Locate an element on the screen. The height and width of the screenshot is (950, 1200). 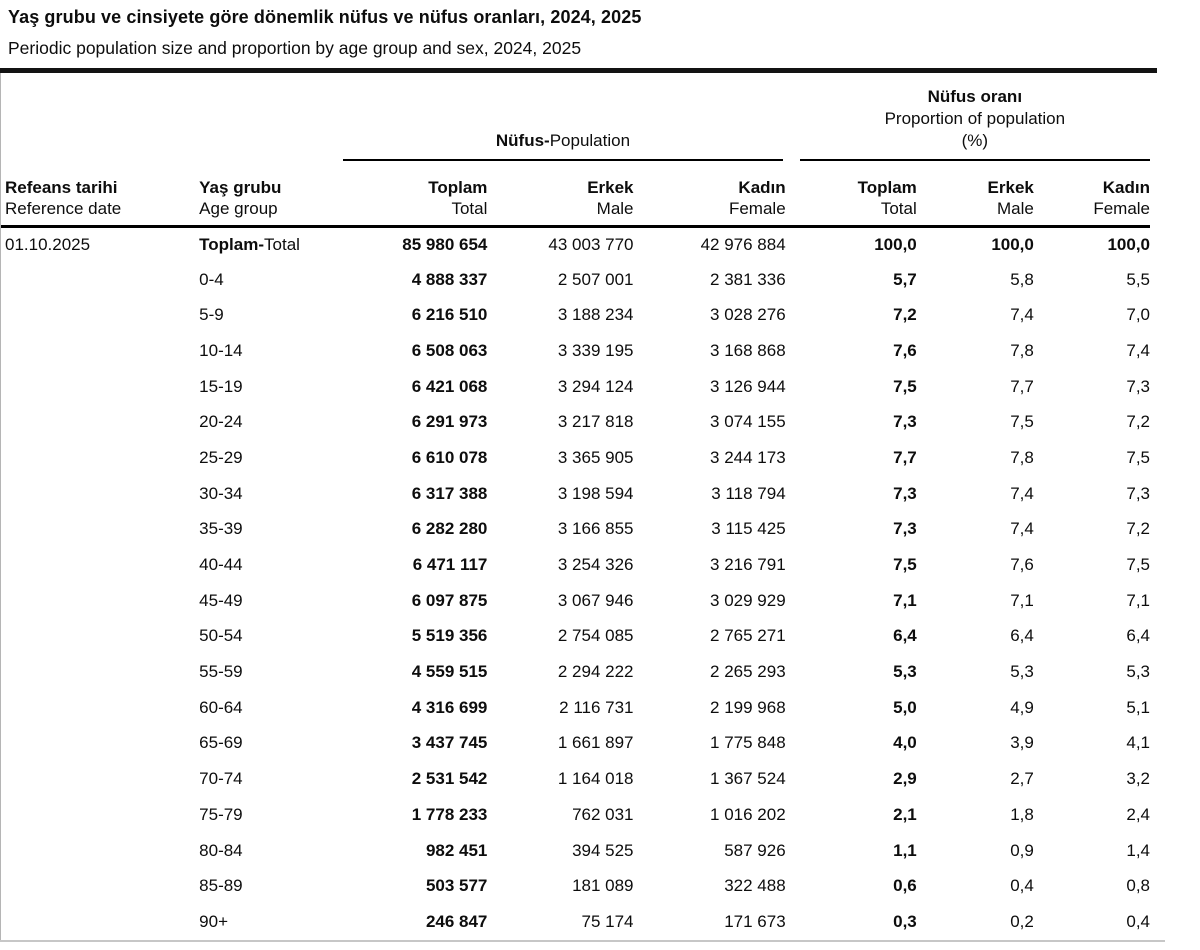
pop-total-header-en: Total is located at coordinates (469, 208).